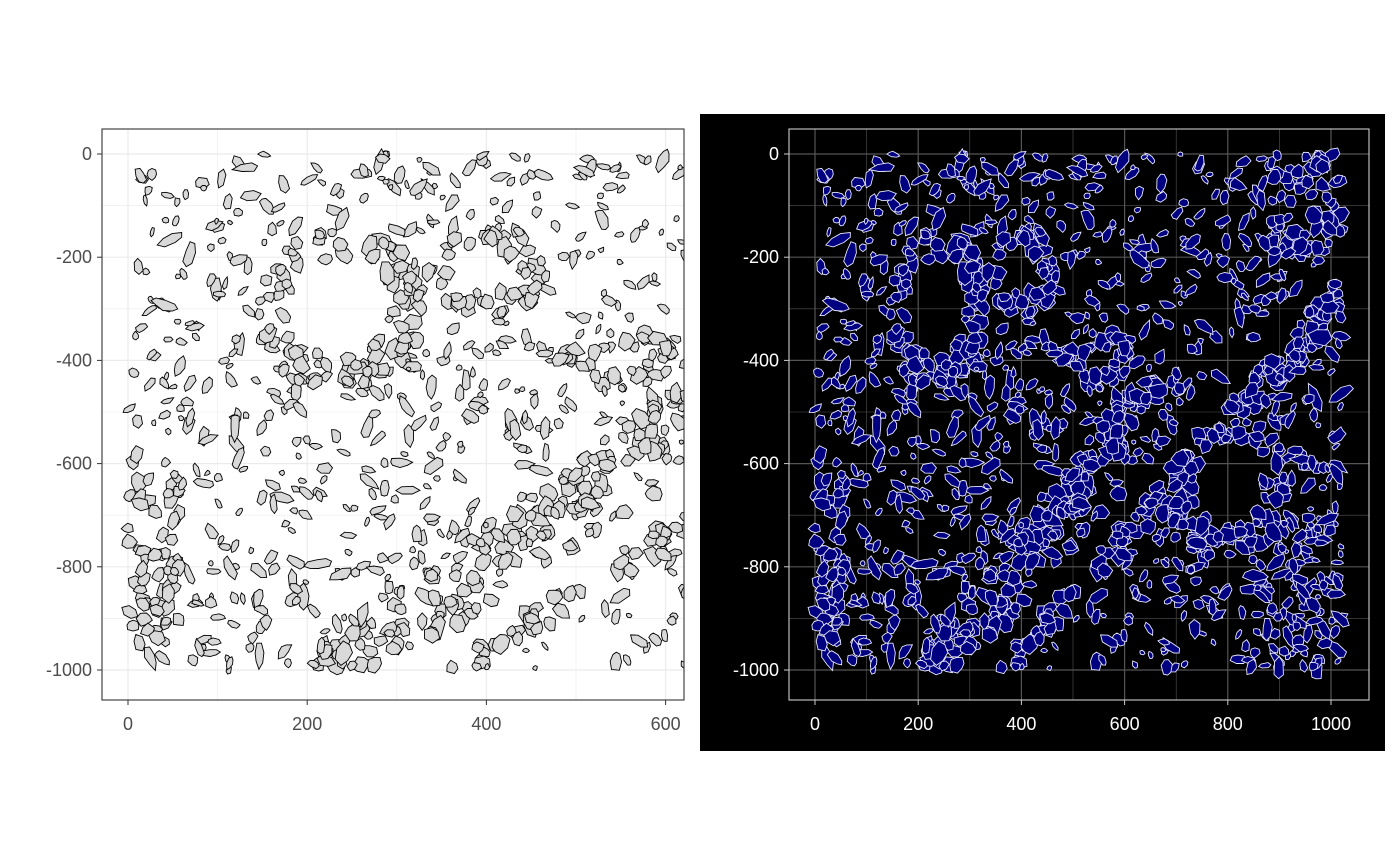  Describe the element at coordinates (1125, 724) in the screenshot. I see `x-tick-label: 600` at that location.